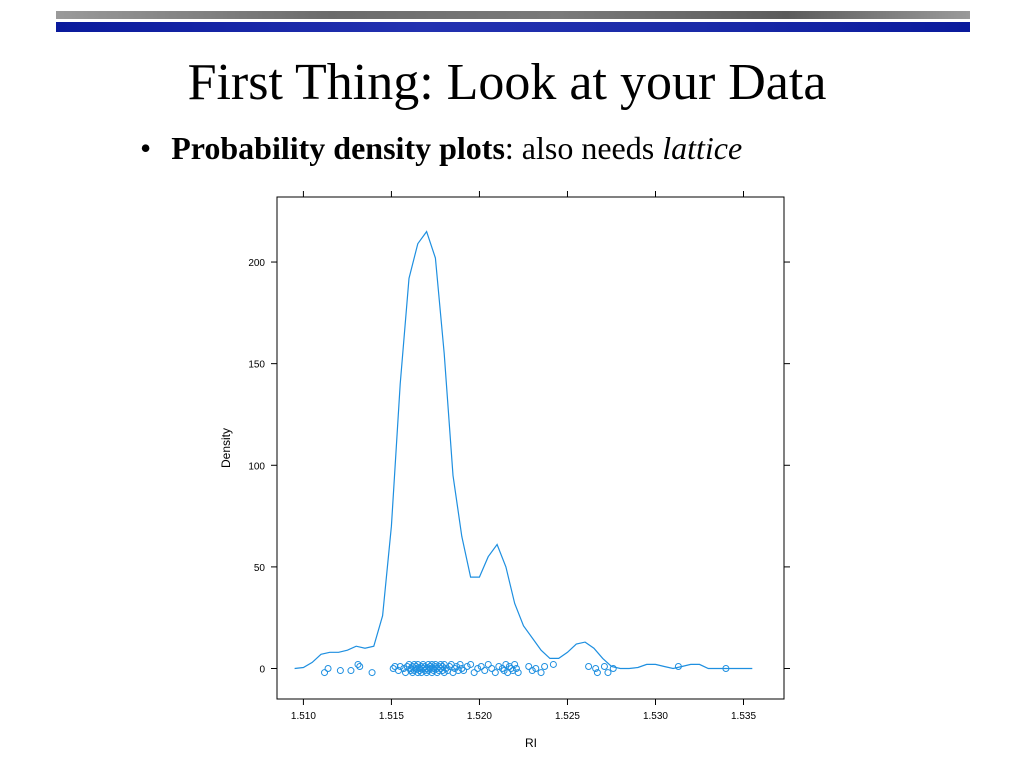 The width and height of the screenshot is (1024, 768). What do you see at coordinates (256, 466) in the screenshot?
I see `y-tick-label: 100` at bounding box center [256, 466].